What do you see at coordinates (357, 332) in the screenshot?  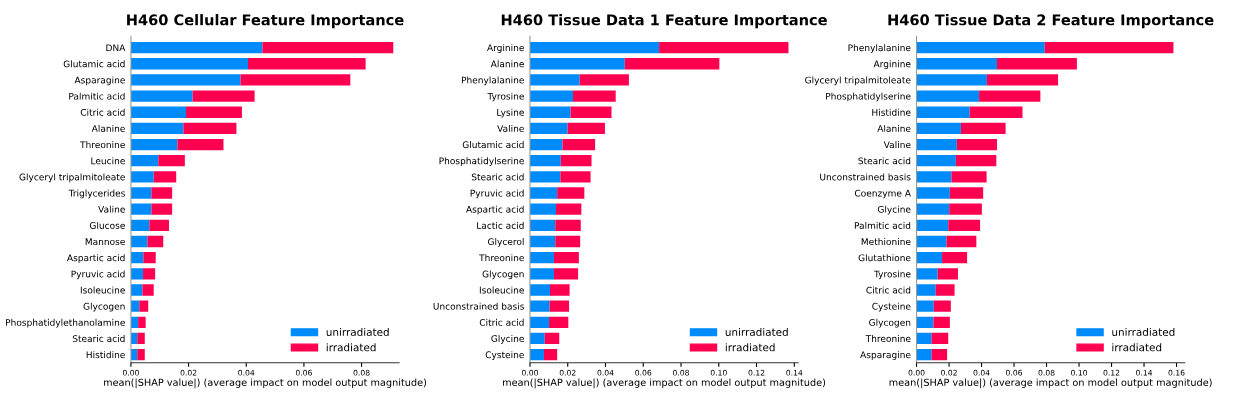 I see `legend-label: unirradiated` at bounding box center [357, 332].